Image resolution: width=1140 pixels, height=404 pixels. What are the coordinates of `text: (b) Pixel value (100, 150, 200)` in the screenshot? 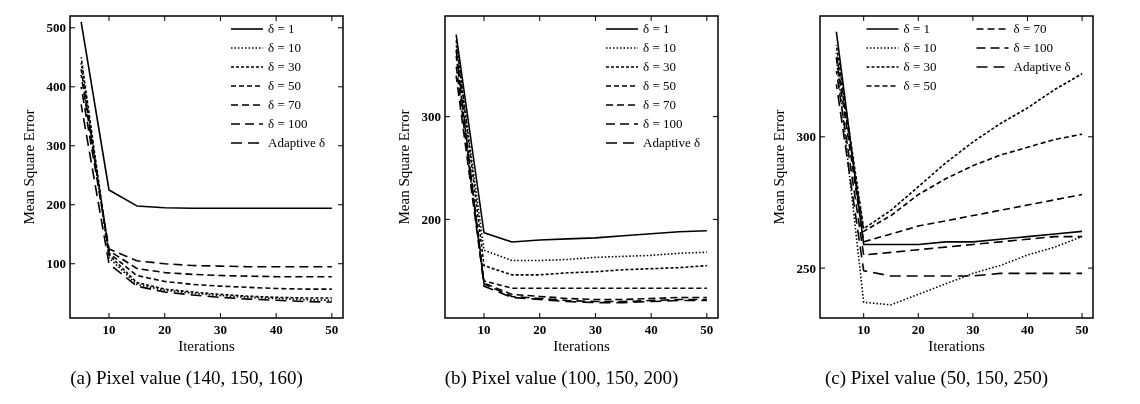 It's located at (561, 378).